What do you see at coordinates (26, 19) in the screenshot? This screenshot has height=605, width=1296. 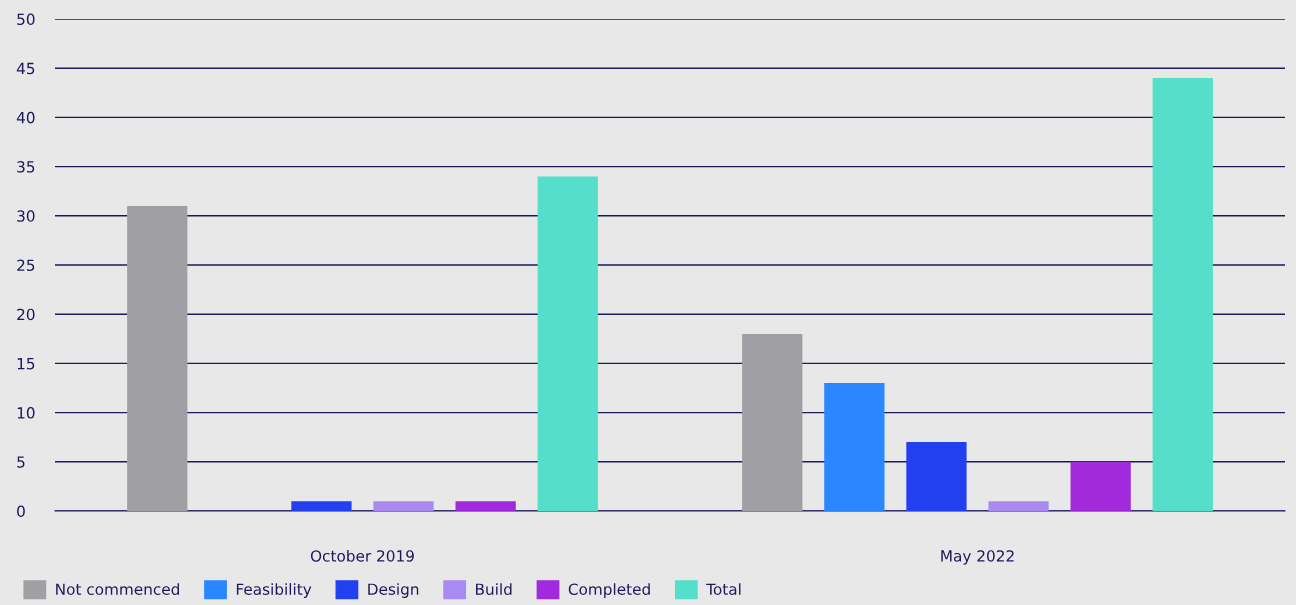 I see `y-tick-label: 50` at bounding box center [26, 19].